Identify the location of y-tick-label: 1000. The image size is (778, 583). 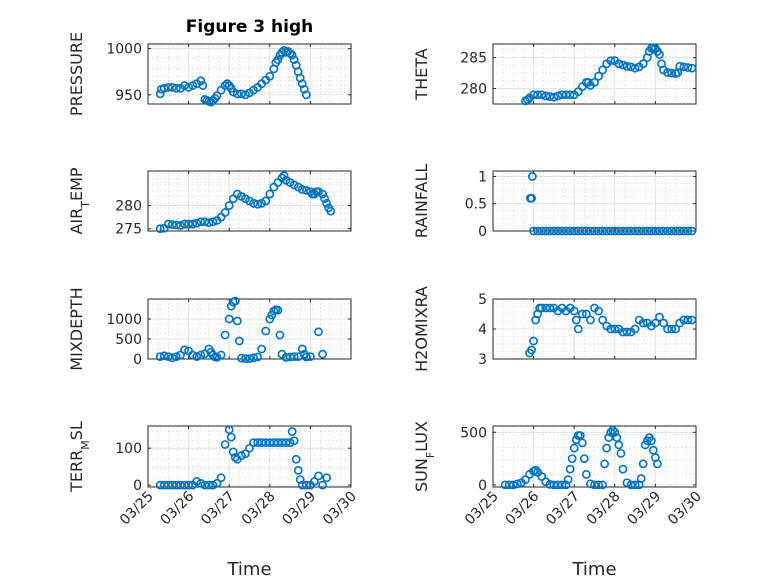
(124, 320).